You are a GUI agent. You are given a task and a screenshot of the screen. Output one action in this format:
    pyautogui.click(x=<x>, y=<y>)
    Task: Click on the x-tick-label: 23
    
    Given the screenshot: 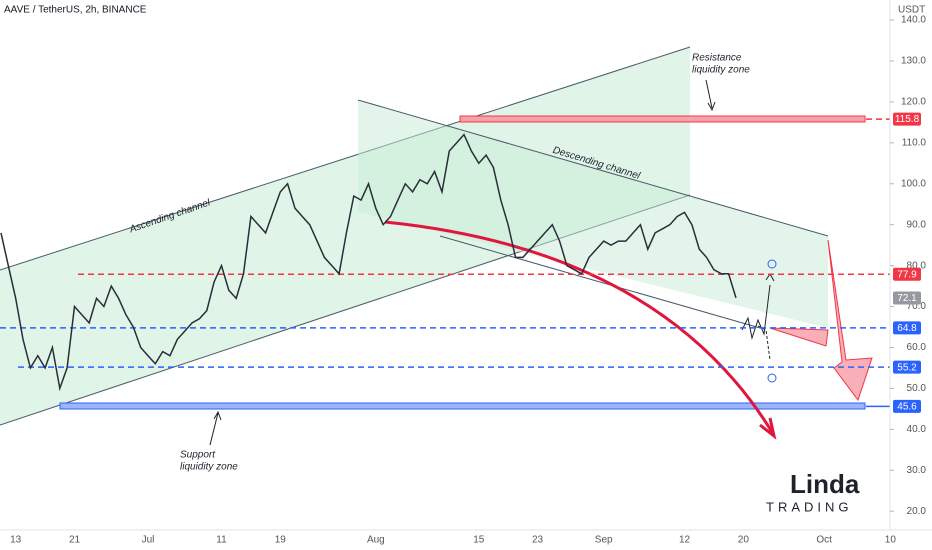 What is the action you would take?
    pyautogui.click(x=538, y=540)
    